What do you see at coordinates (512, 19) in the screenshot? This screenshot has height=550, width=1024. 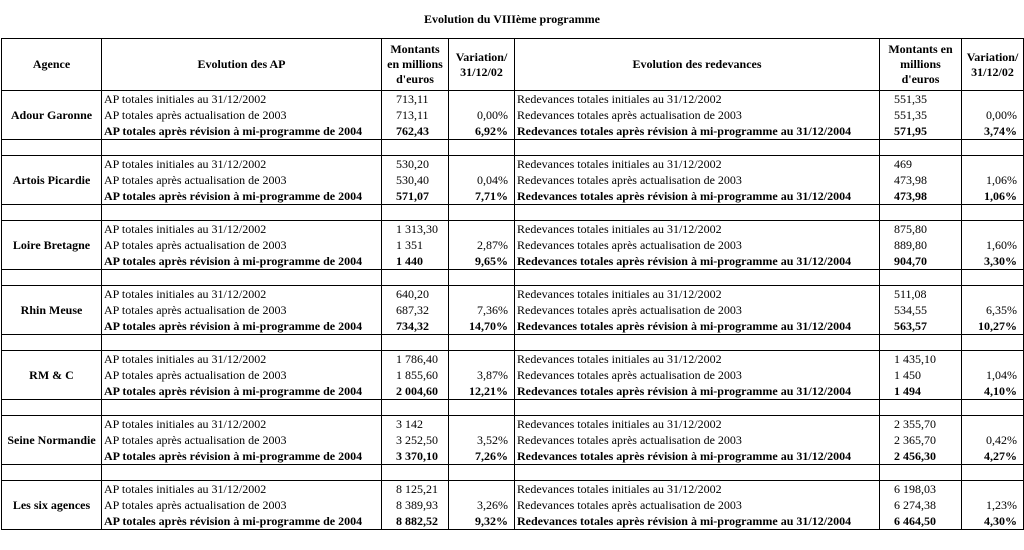 I see `title: Evolution du VIIIème programme` at bounding box center [512, 19].